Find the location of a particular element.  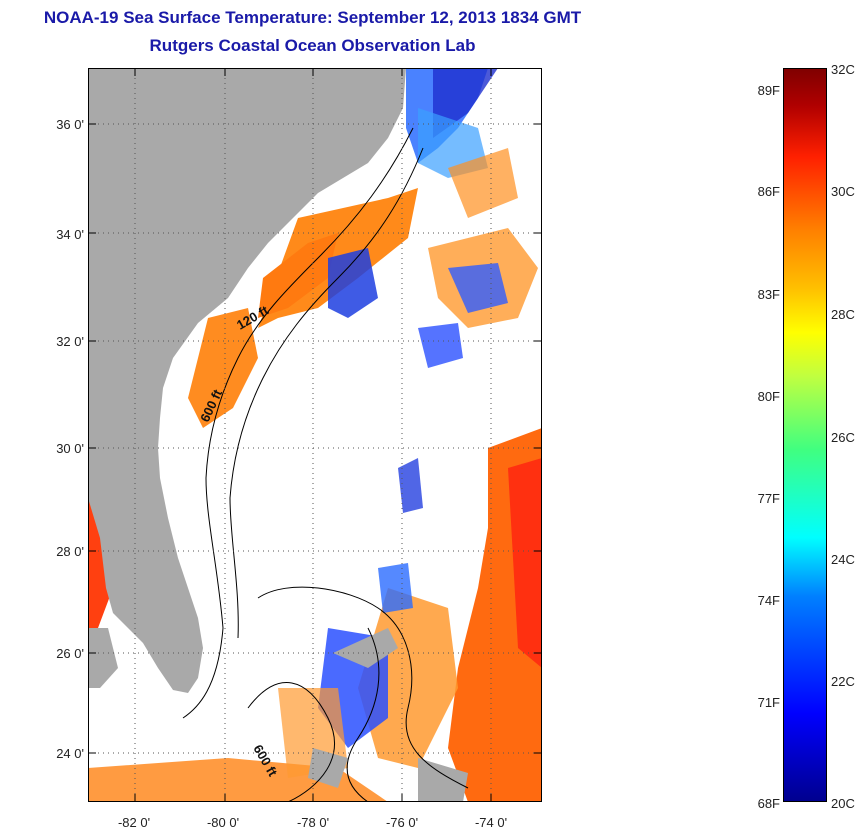

colorbar-f-80: 80F is located at coordinates (768, 396).